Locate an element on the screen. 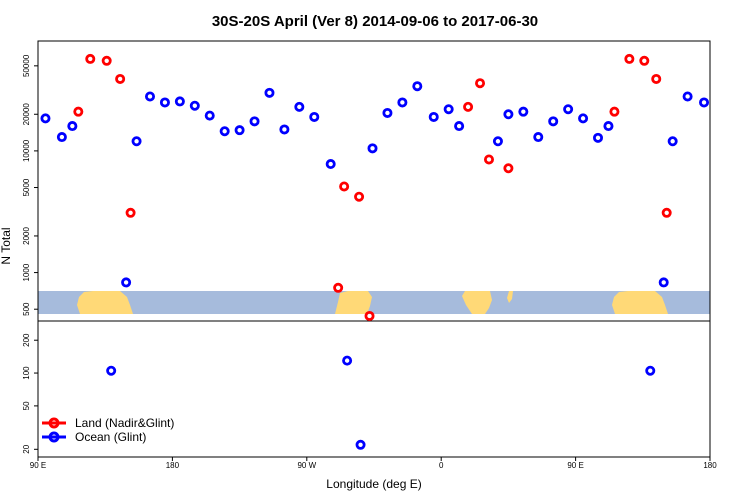  top-y-tick-label: 5000 is located at coordinates (26, 187).